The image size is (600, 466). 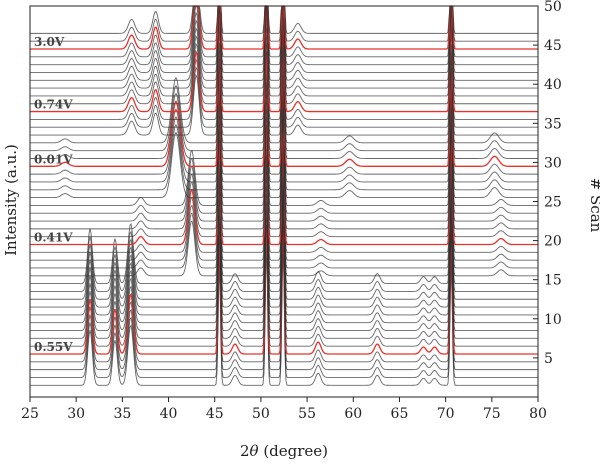 What do you see at coordinates (307, 414) in the screenshot?
I see `x-tick-label: 55` at bounding box center [307, 414].